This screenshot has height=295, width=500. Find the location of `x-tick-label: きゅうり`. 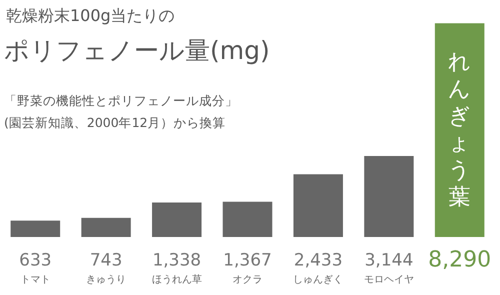

x-tick-label: きゅうり is located at coordinates (106, 280).